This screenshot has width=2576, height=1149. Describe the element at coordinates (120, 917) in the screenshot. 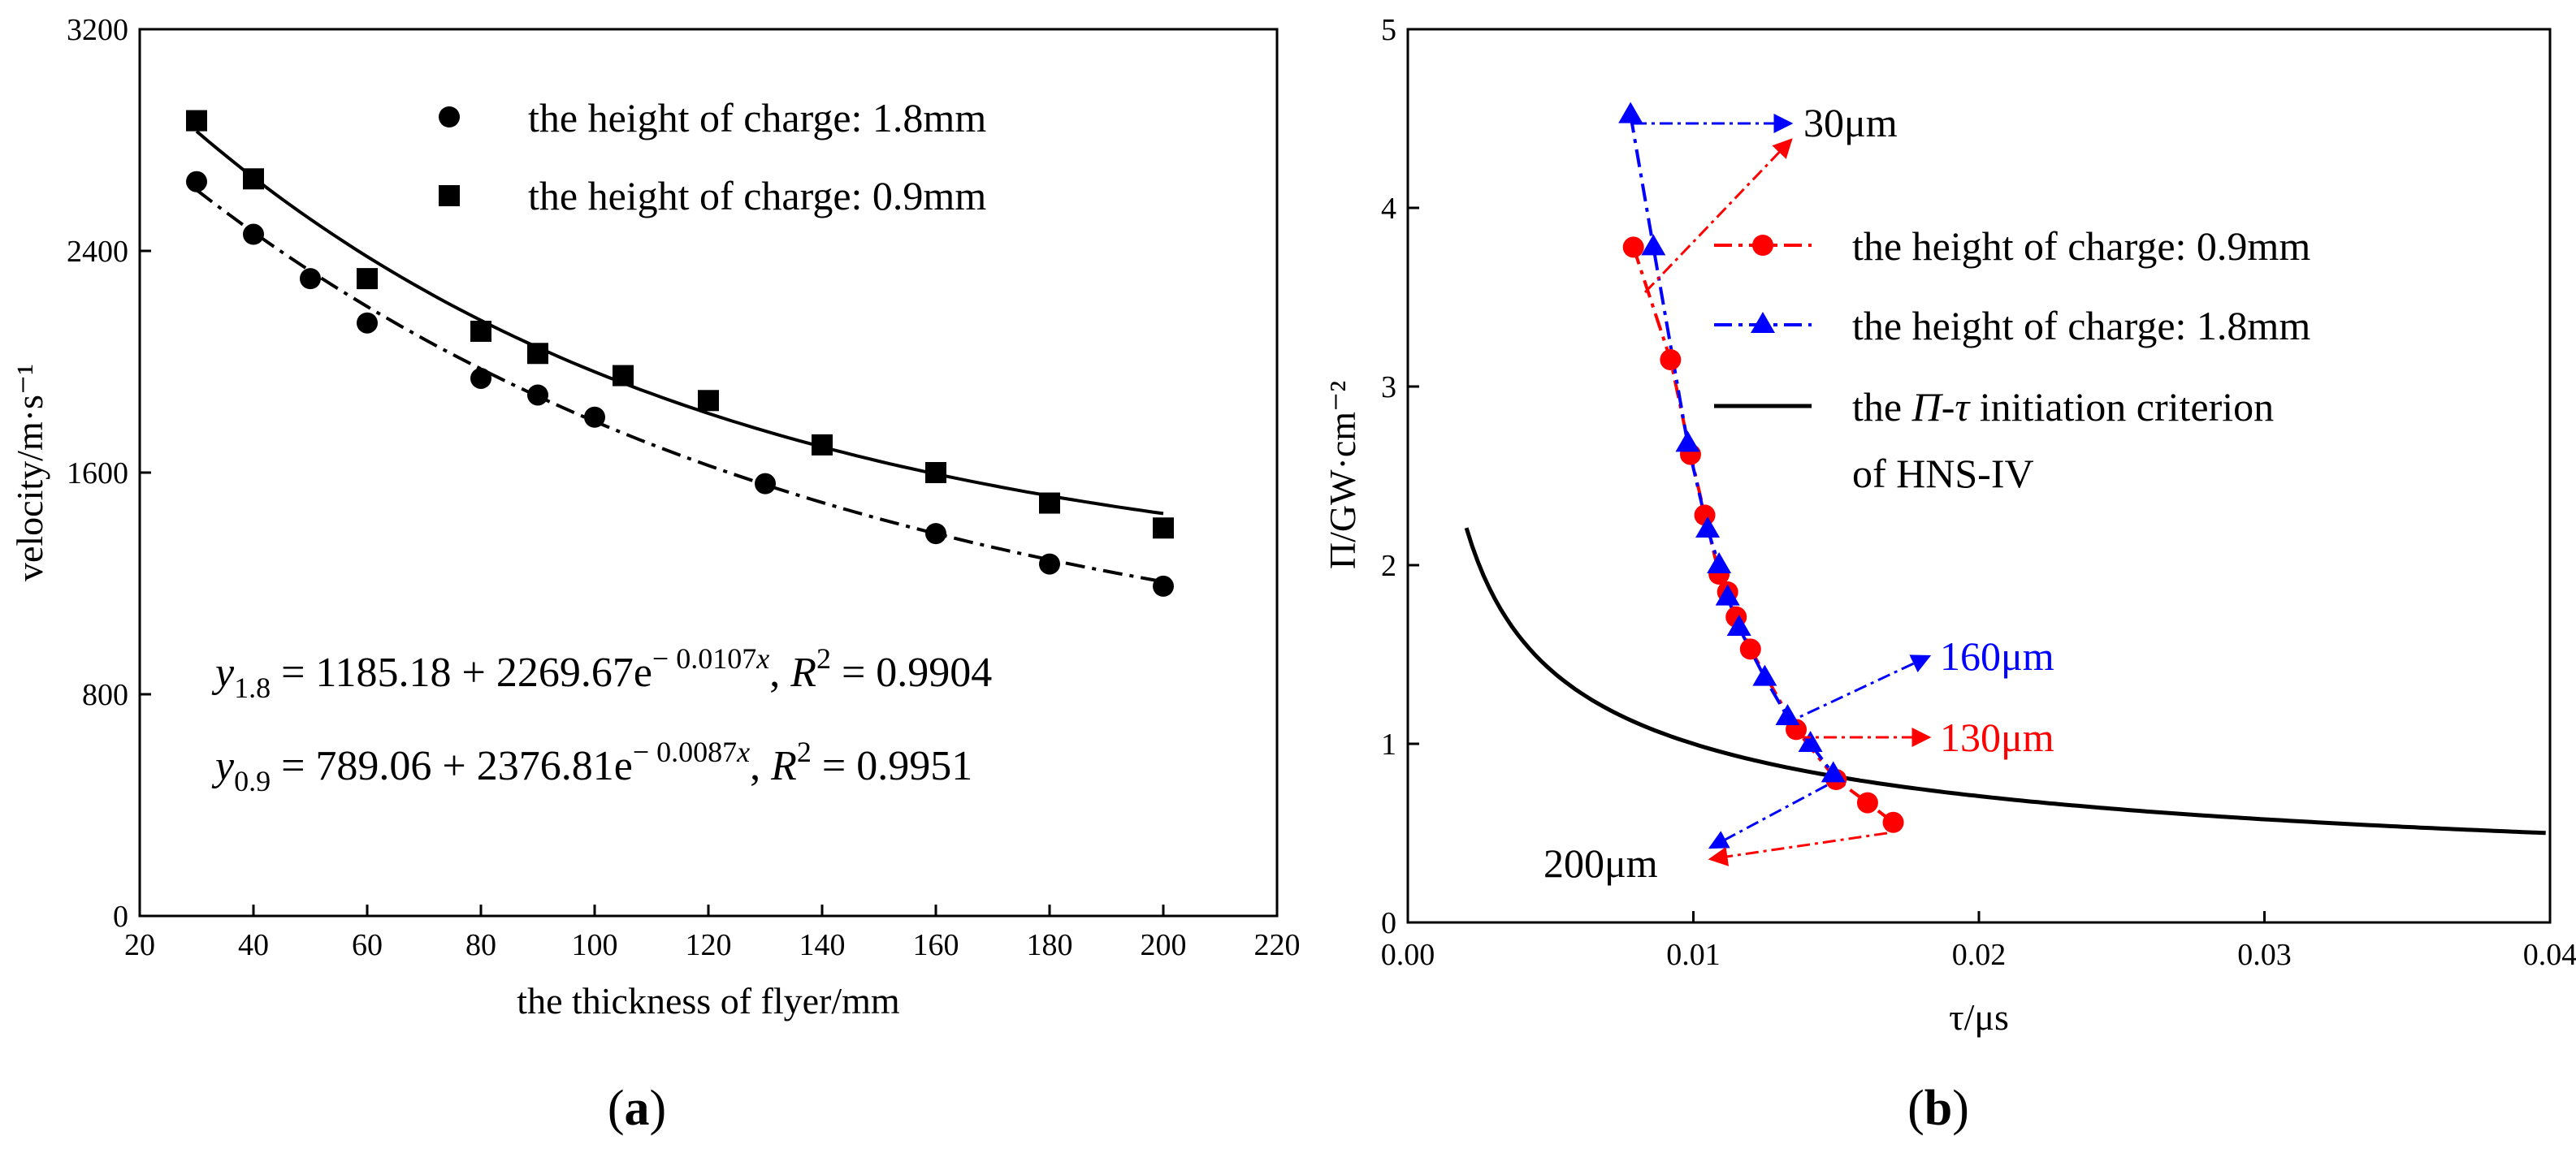

I see `a-ytick-label: 0` at that location.